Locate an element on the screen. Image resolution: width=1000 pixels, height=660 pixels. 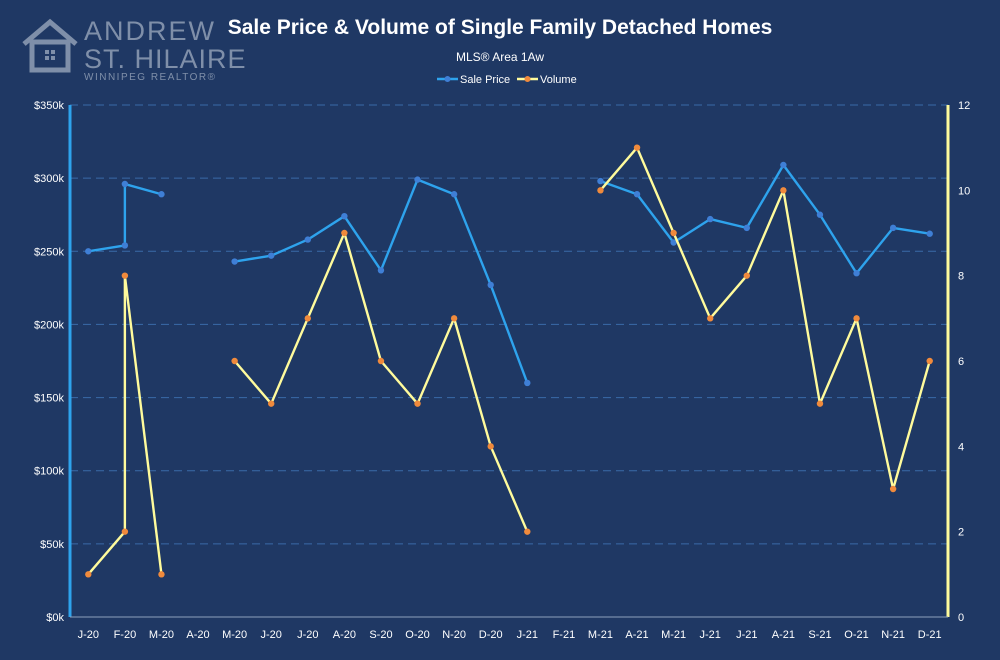
legend-sale-price-marker is located at coordinates (447, 79).